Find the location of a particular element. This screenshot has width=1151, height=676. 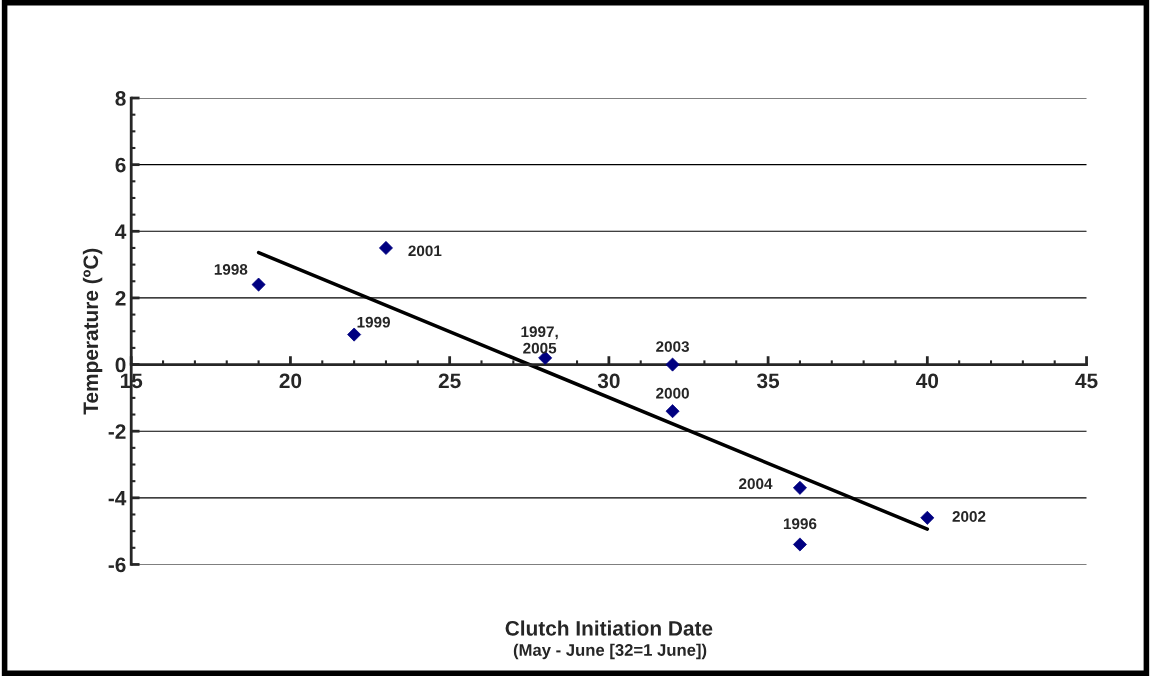

y-tick-label: 6 is located at coordinates (120, 165).